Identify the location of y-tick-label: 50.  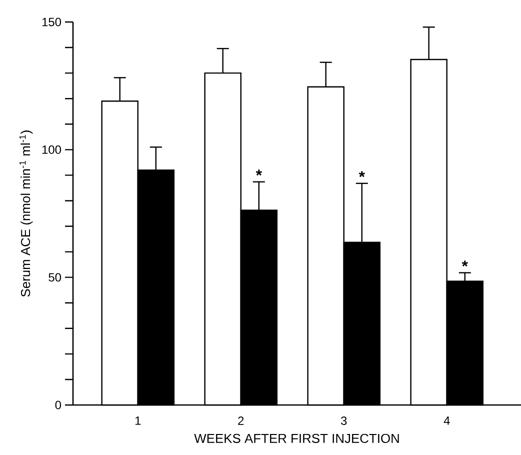
(55, 277).